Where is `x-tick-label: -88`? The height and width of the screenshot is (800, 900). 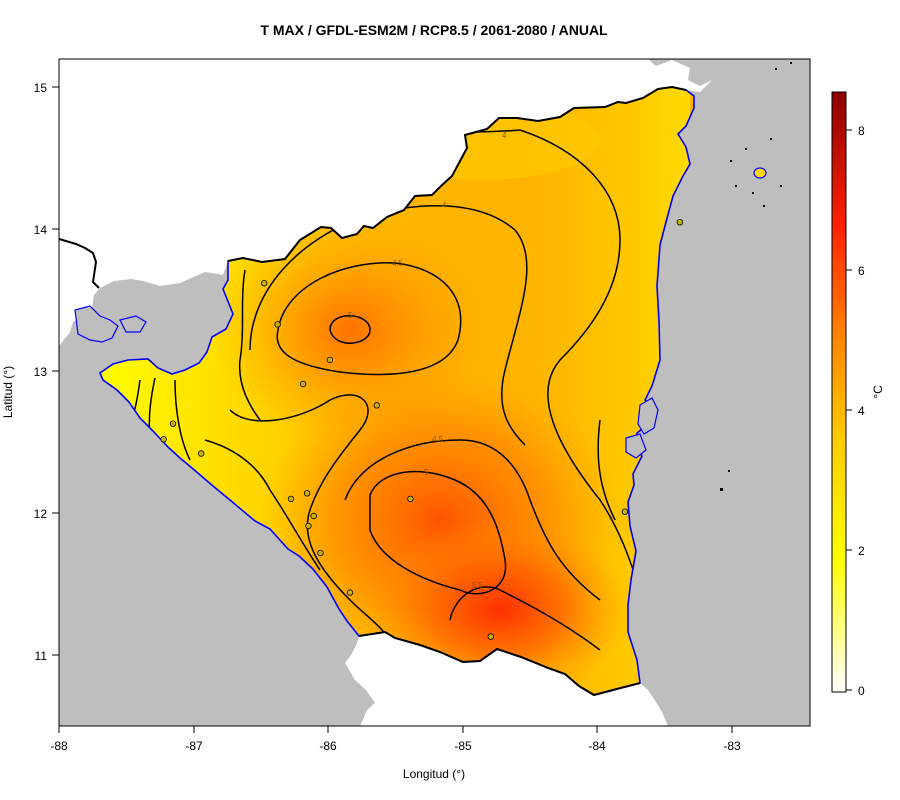
x-tick-label: -88 is located at coordinates (59, 746).